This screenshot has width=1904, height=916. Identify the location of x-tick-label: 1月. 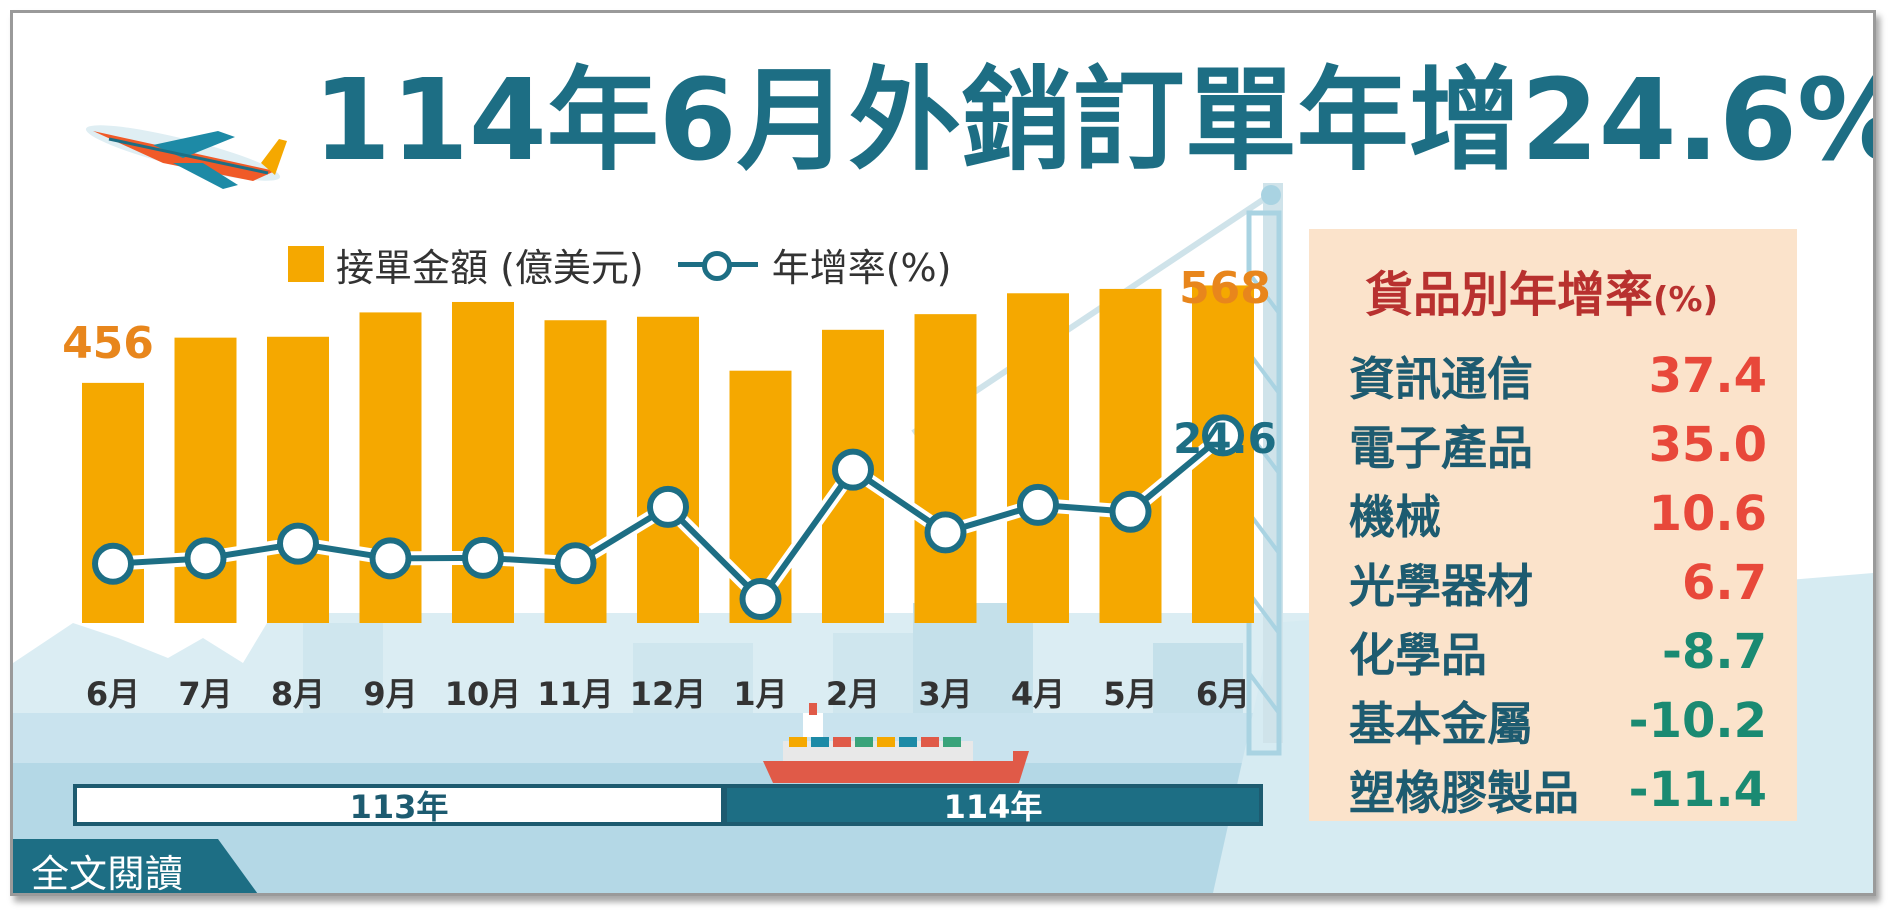
(760, 694).